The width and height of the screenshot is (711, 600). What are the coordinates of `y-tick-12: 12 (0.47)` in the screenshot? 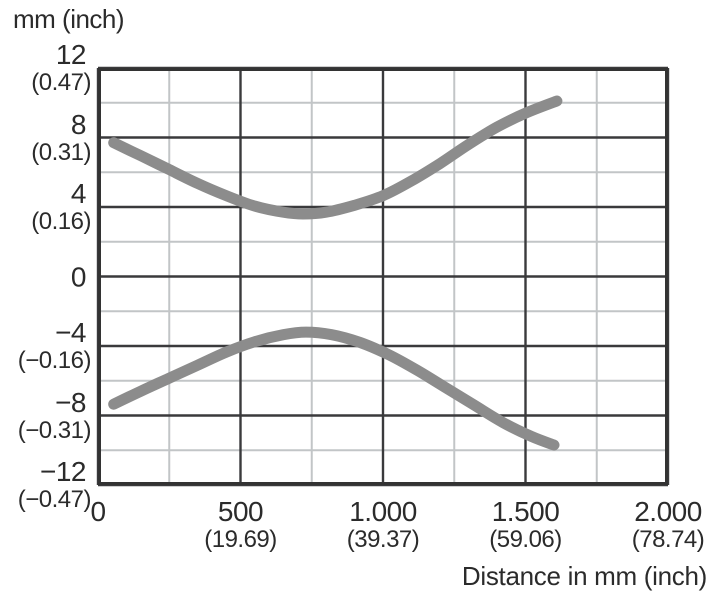 It's located at (61, 68).